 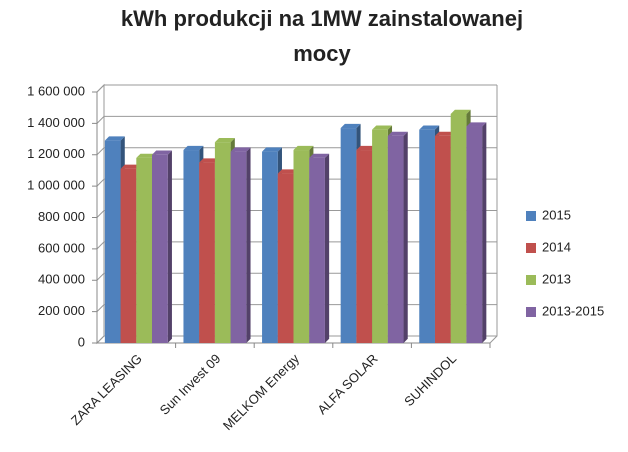 I want to click on y-tick-label: 400 000, so click(x=61, y=279).